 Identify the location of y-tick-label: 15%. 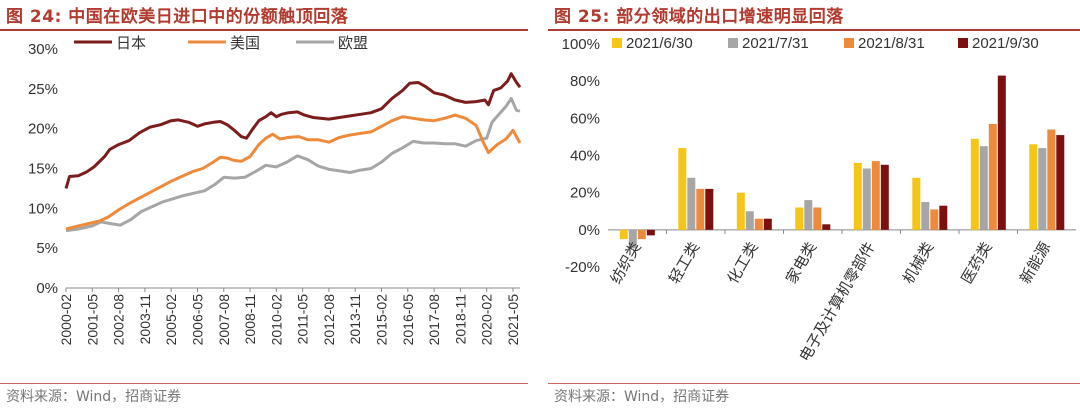
(43, 169).